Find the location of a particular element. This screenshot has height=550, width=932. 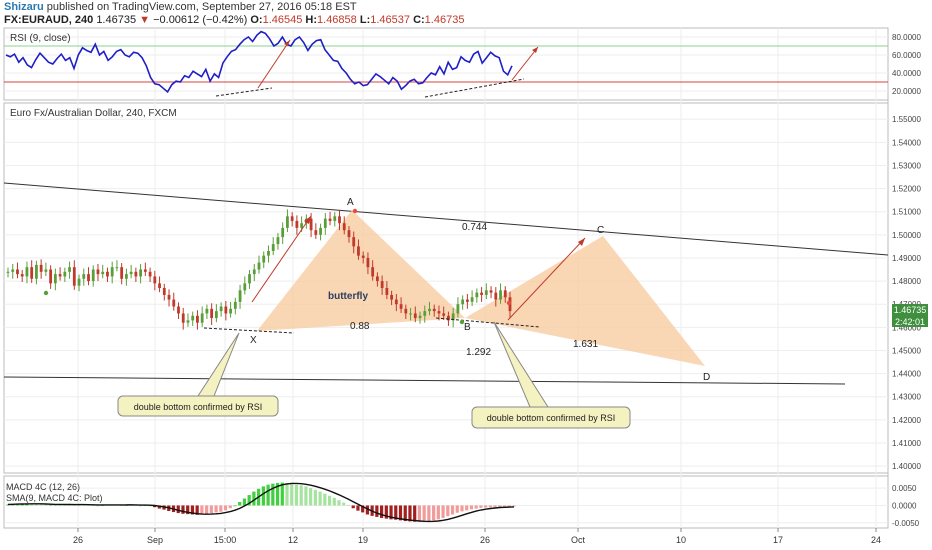

time-tick-label: Sep is located at coordinates (155, 540).